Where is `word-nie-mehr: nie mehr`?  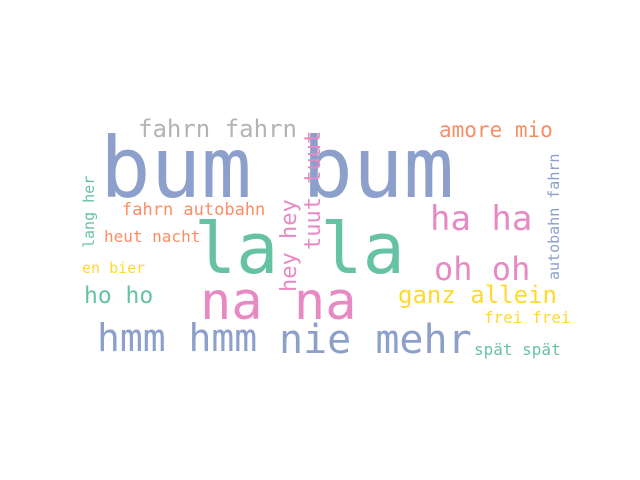 word-nie-mehr: nie mehr is located at coordinates (375, 340).